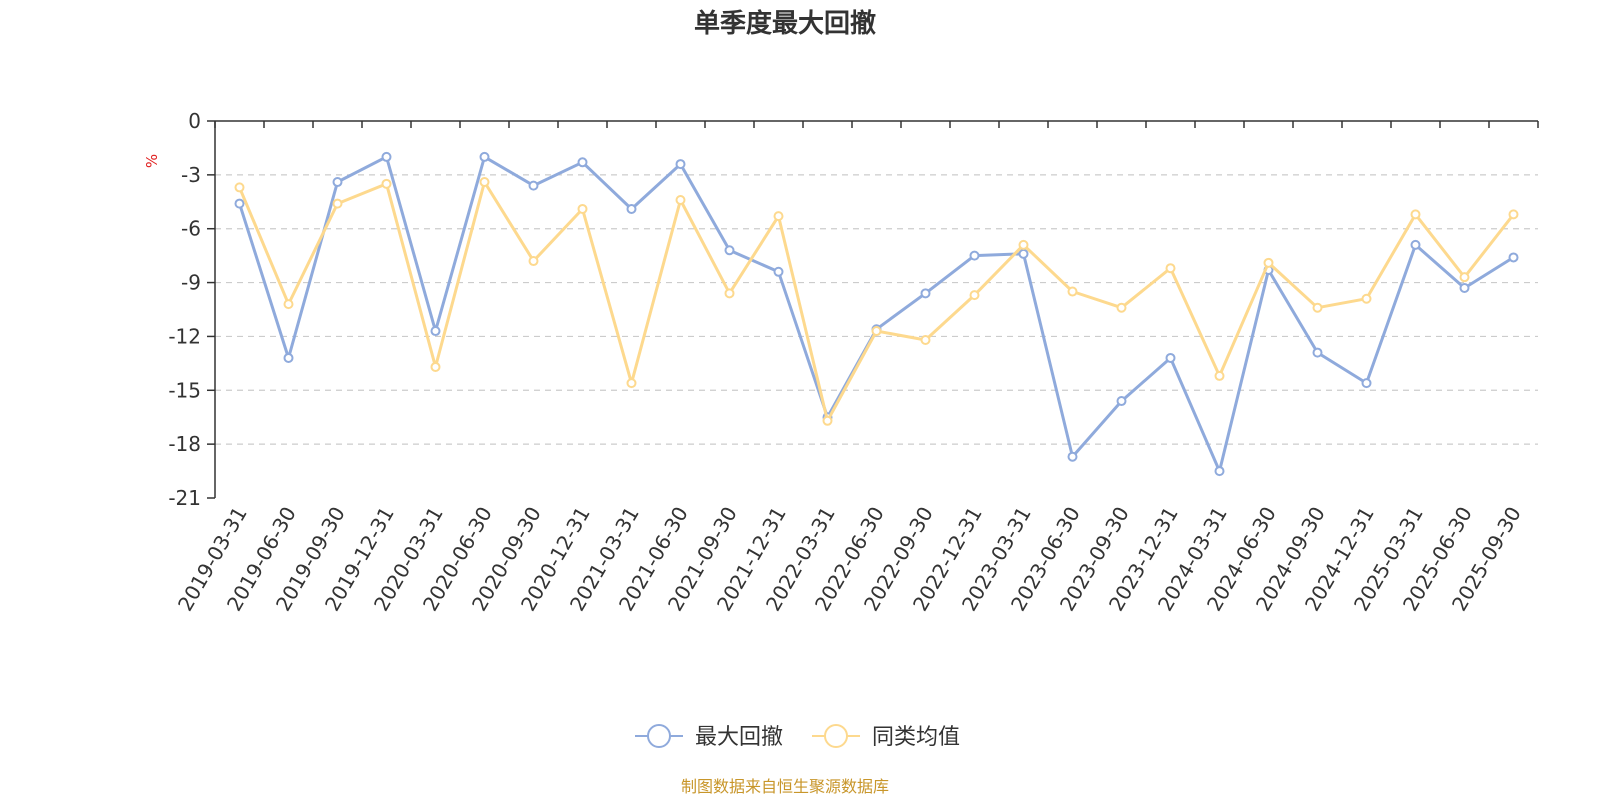 This screenshot has width=1600, height=800. I want to click on y-tick-label-2: -6, so click(191, 229).